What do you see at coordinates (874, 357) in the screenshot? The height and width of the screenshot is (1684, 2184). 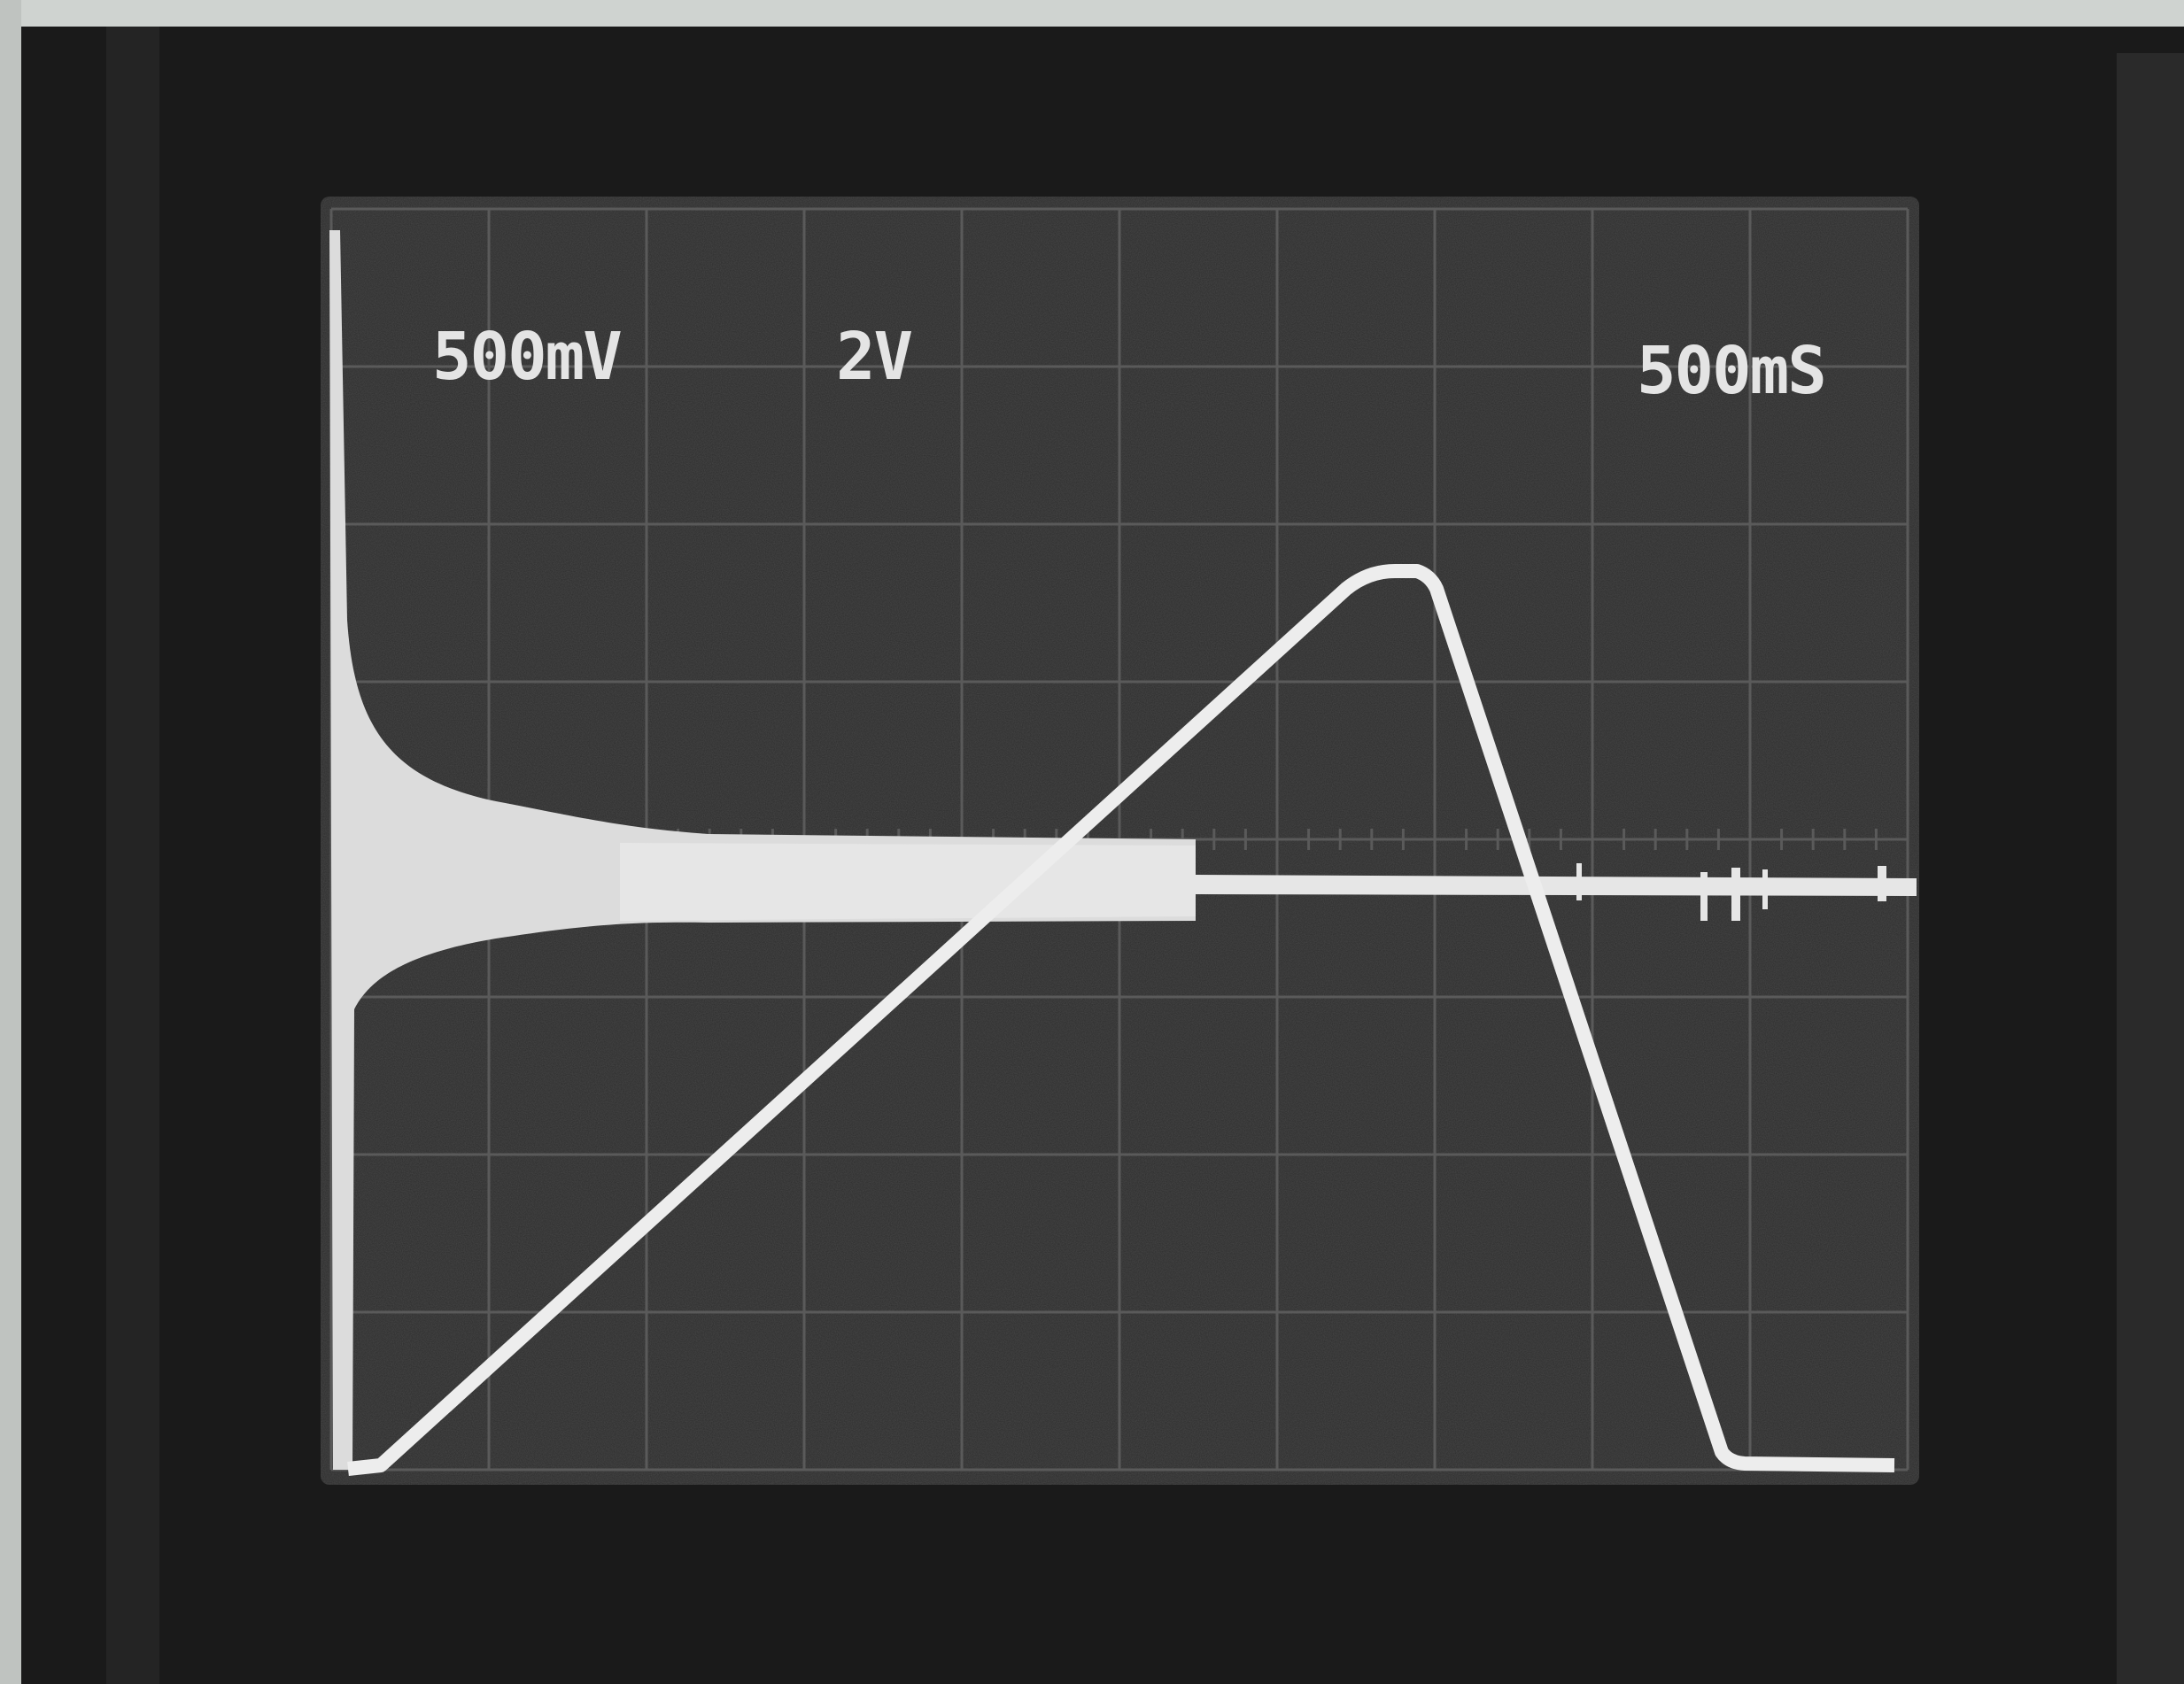 I see `channel2-scale: 2V` at bounding box center [874, 357].